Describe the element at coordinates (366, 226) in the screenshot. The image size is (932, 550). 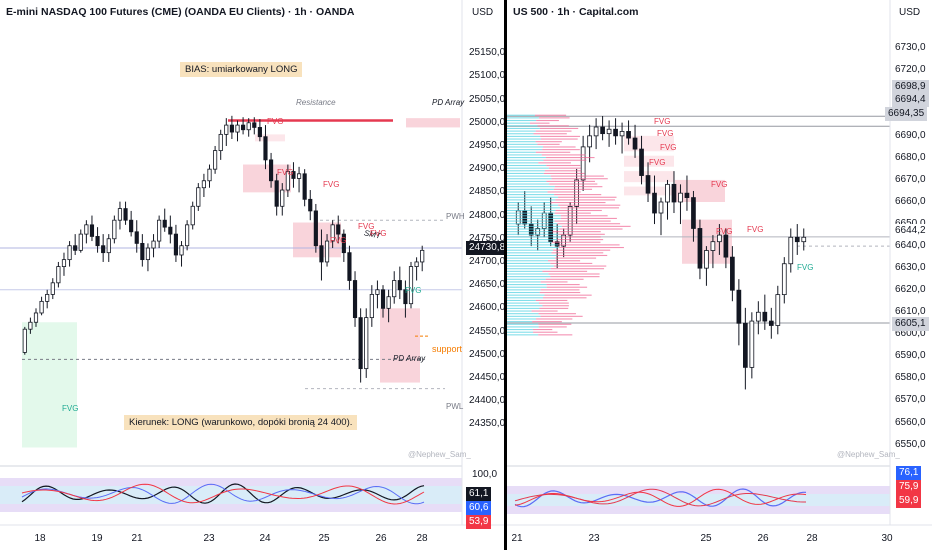
I see `fvg-label-4: FVG` at that location.